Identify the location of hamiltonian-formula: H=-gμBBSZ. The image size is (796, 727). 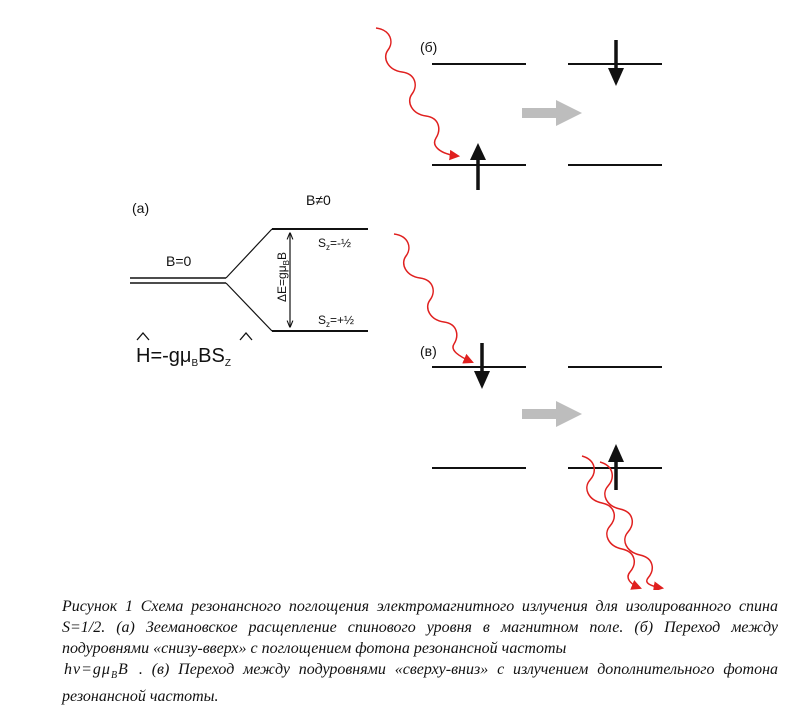
(183, 357).